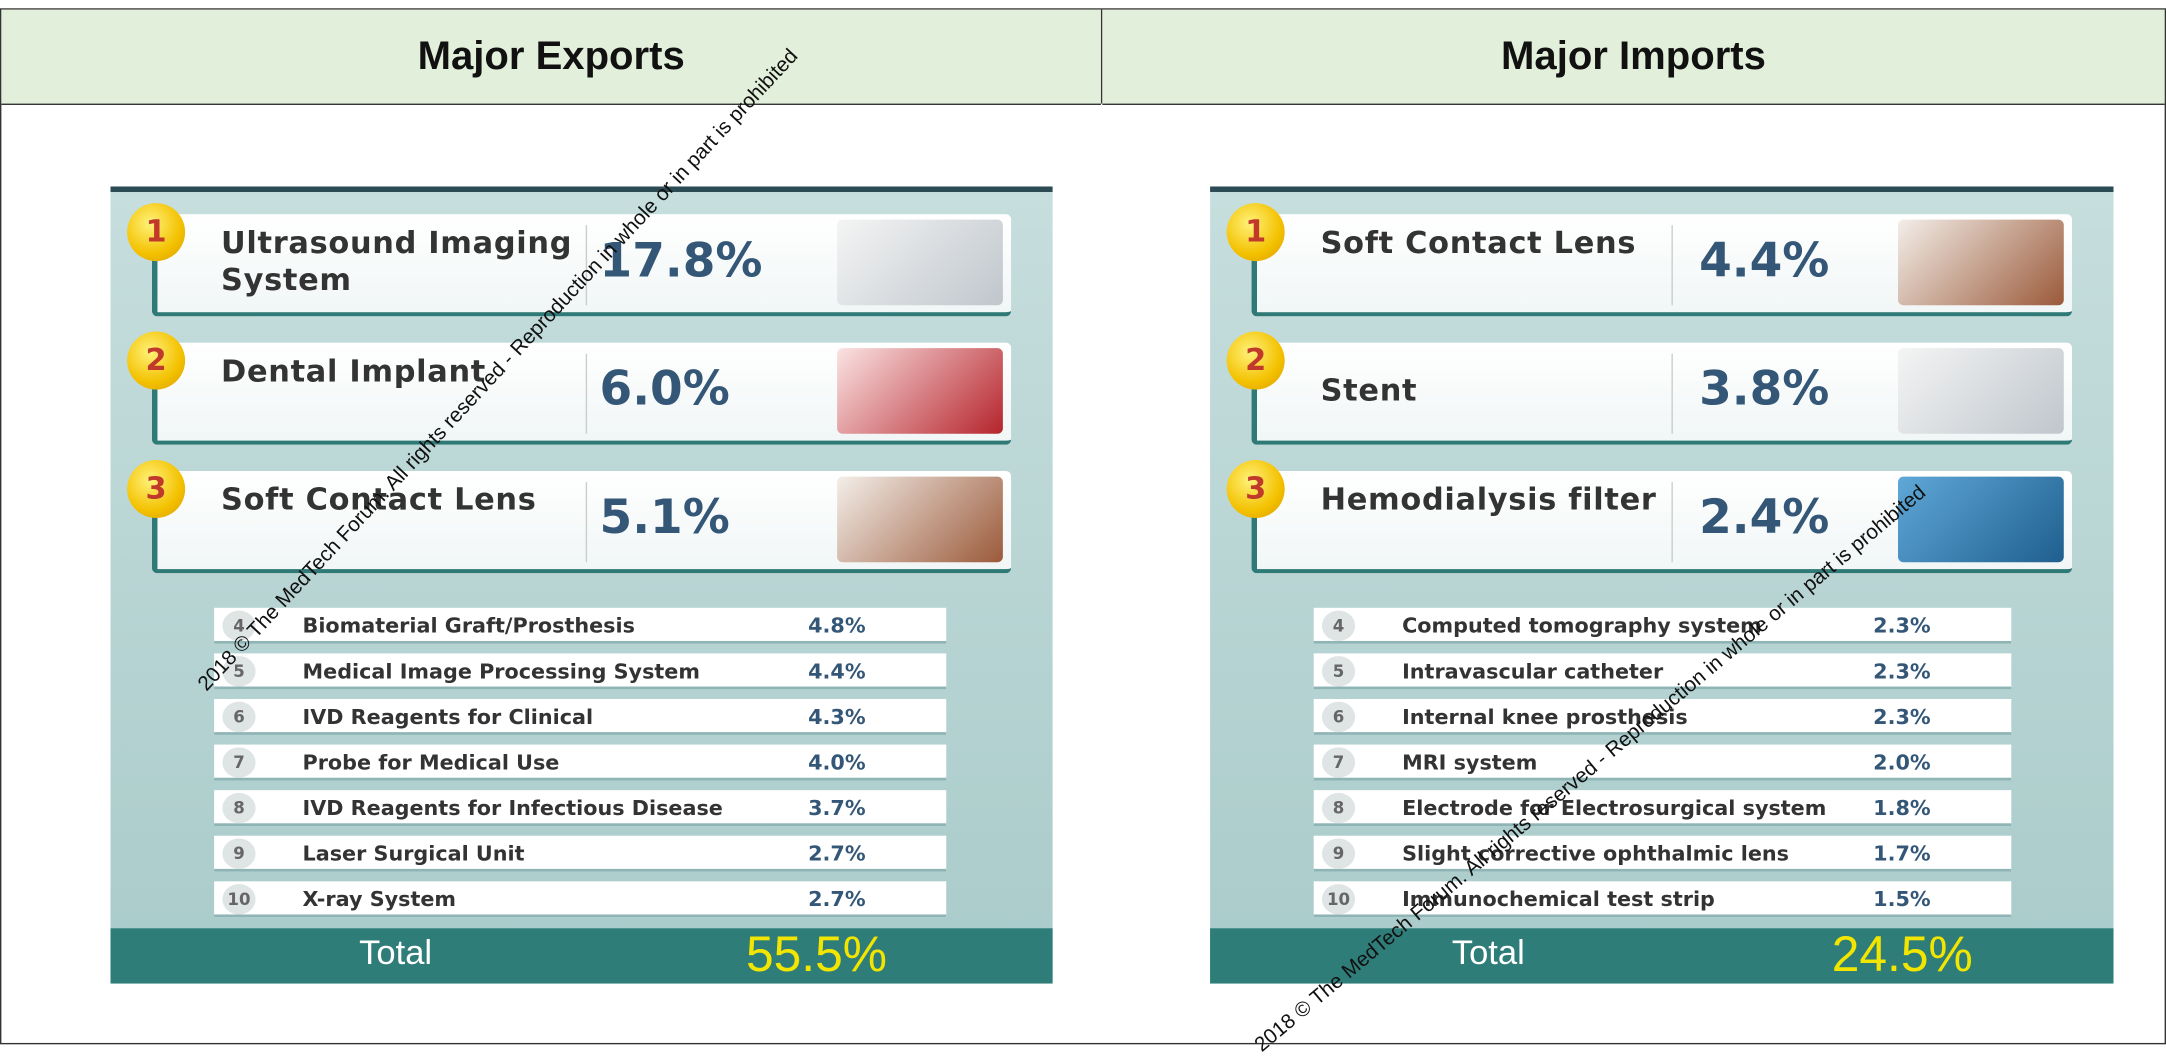 This screenshot has height=1057, width=2166. Describe the element at coordinates (580, 853) in the screenshot. I see `list-row: 9 Laser Surgical Unit 2.7%` at that location.